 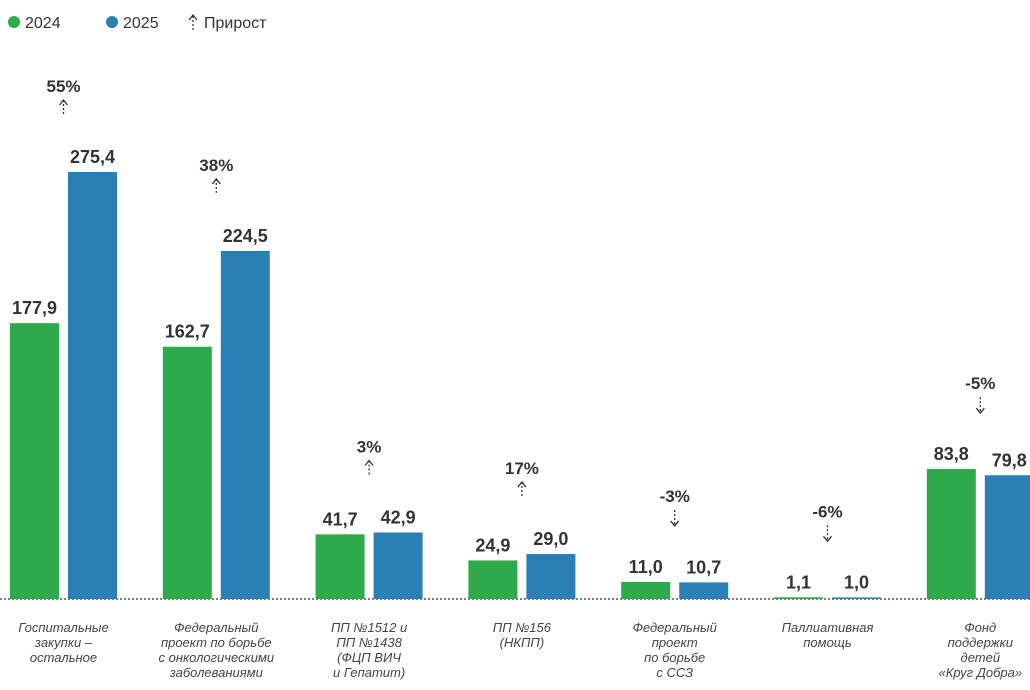 What do you see at coordinates (141, 23) in the screenshot?
I see `legend-label: 2025` at bounding box center [141, 23].